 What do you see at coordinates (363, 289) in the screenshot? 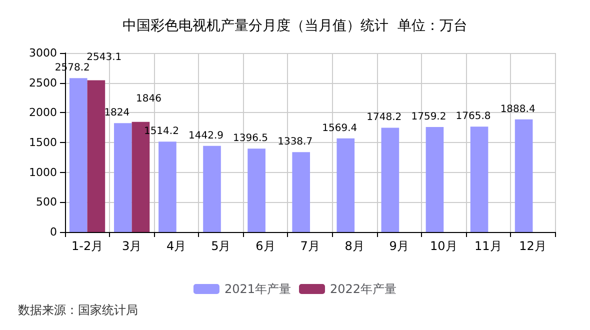
I see `legend-label: 2022年产量` at bounding box center [363, 289].